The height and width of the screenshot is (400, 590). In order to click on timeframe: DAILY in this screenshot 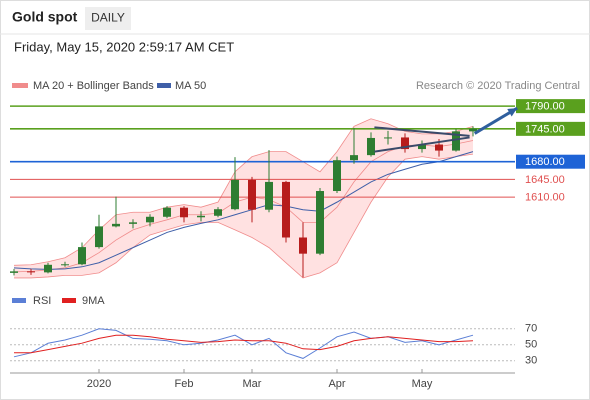, I will do `click(108, 18)`.